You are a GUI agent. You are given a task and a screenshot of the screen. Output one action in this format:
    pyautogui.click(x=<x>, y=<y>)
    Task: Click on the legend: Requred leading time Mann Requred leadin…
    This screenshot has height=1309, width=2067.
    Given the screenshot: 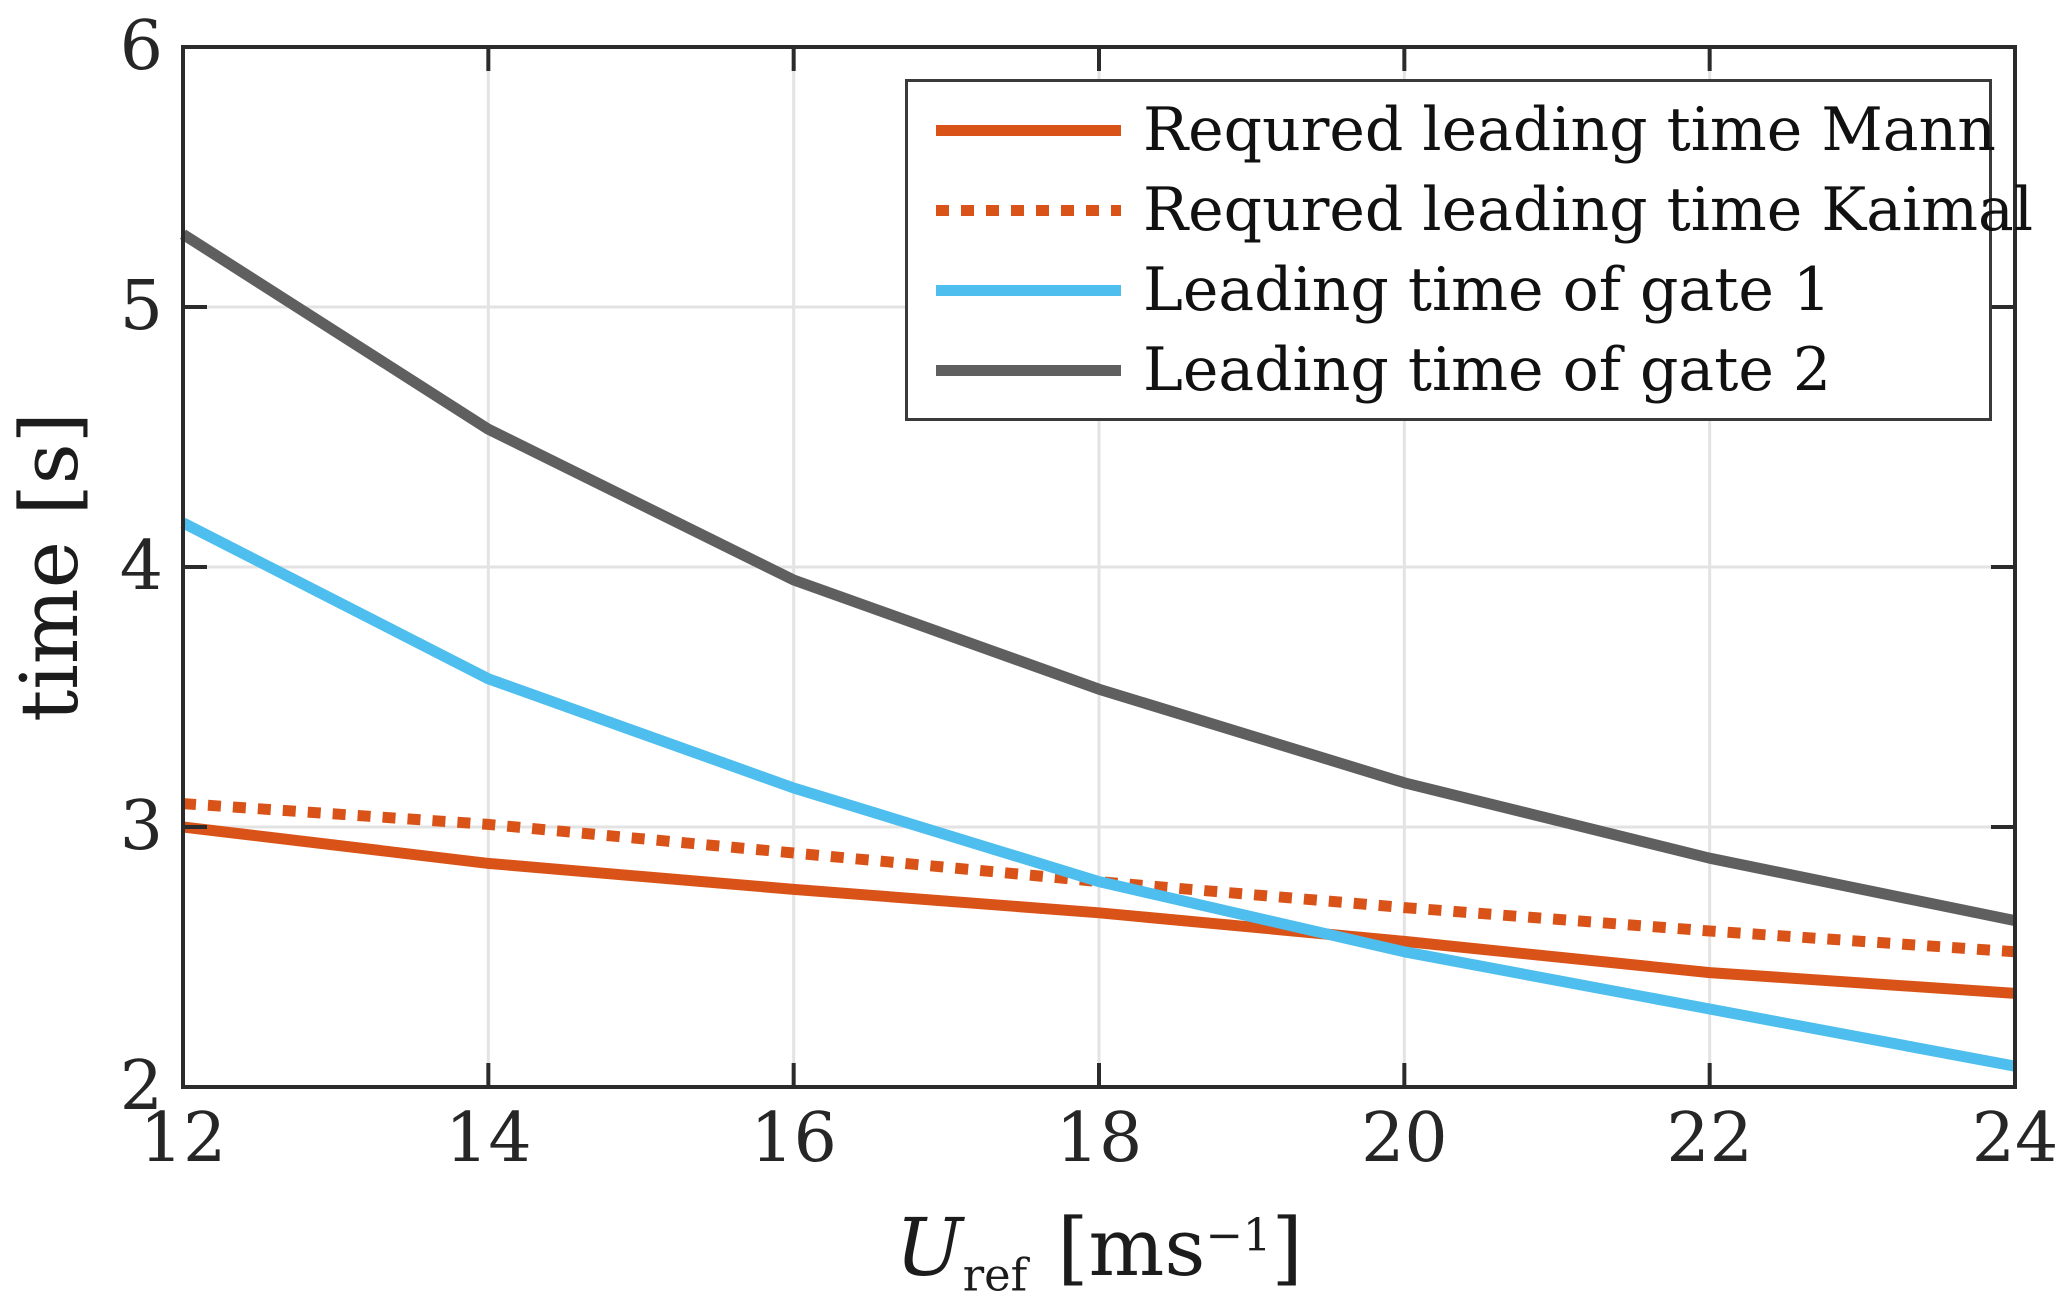 What is the action you would take?
    pyautogui.click(x=1469, y=250)
    